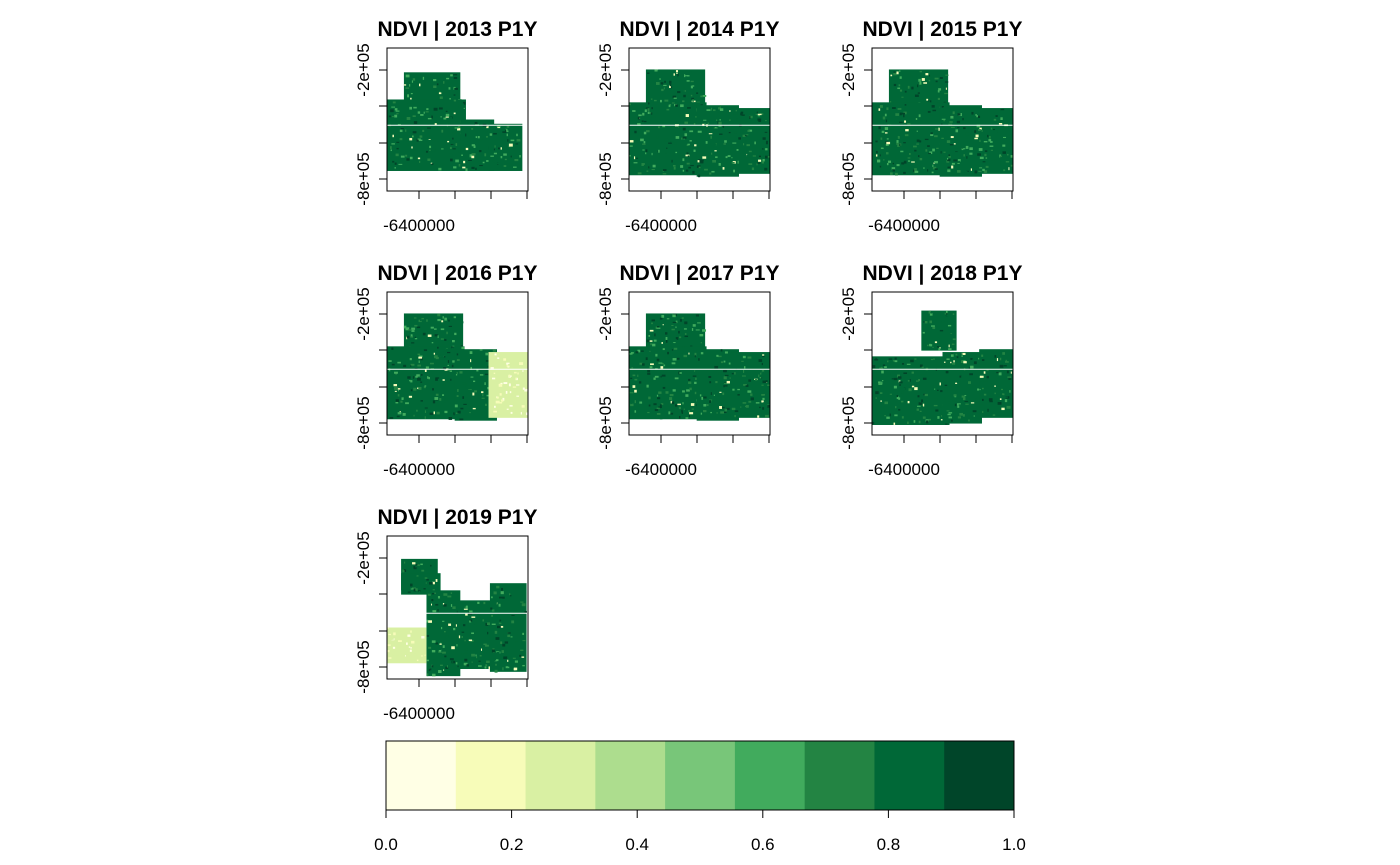  Describe the element at coordinates (605, 422) in the screenshot. I see `y-tick-label: -8e+05` at that location.